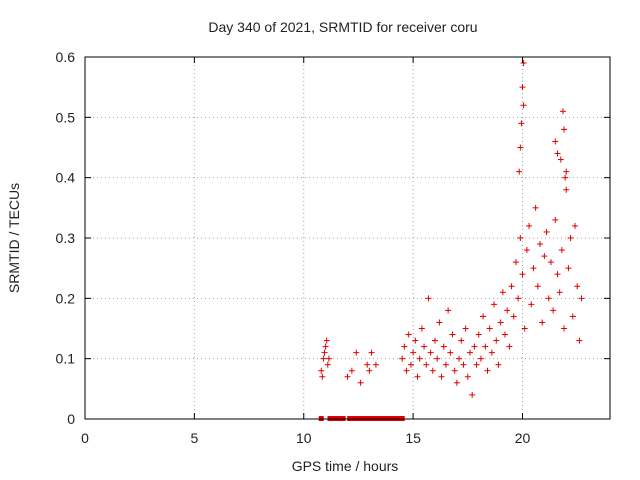  What do you see at coordinates (66, 178) in the screenshot?
I see `y-tick-label: 0.4` at bounding box center [66, 178].